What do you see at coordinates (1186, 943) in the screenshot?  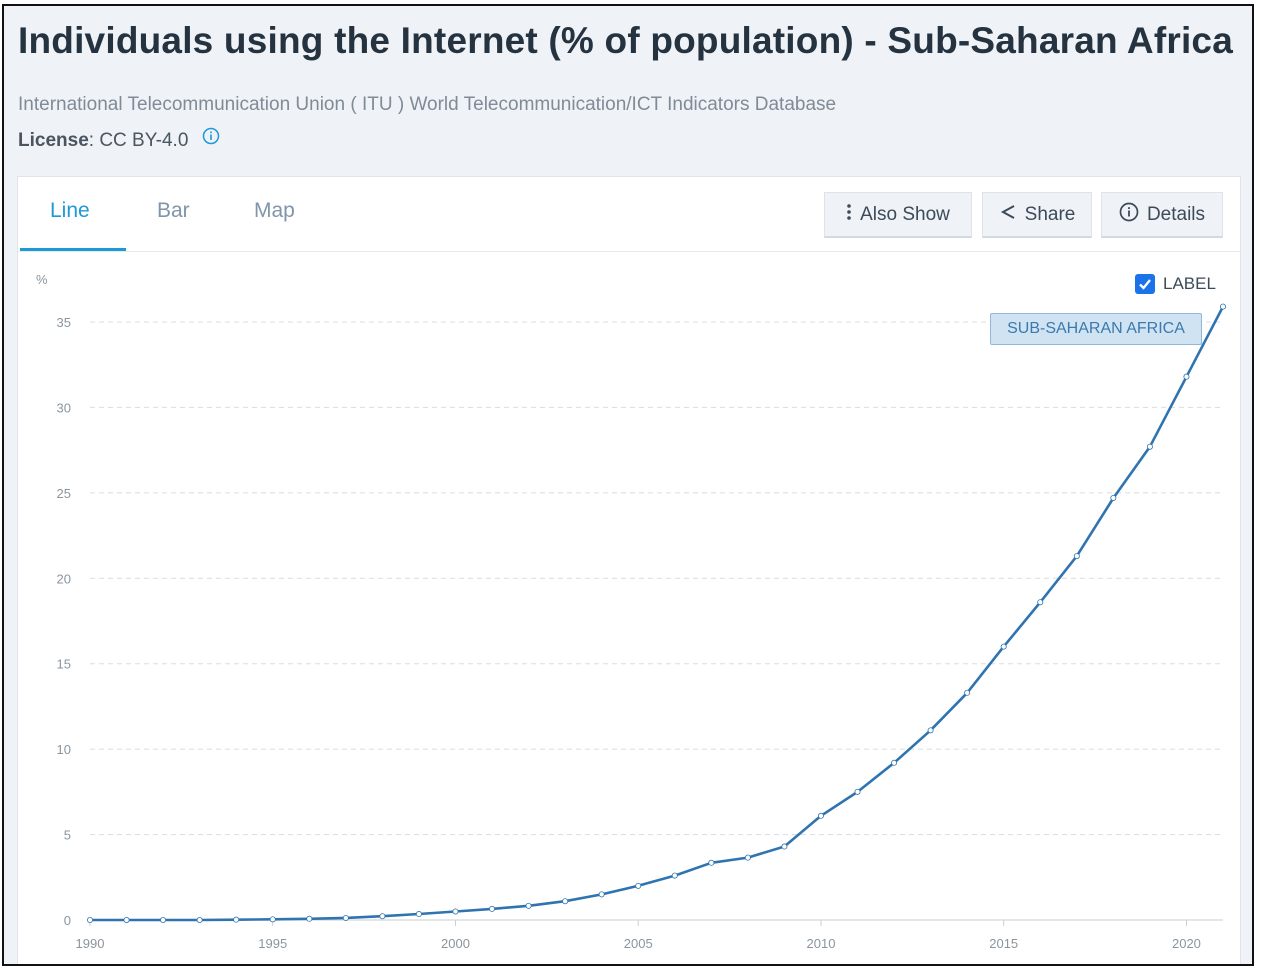 I see `x-tick-label: 2020` at bounding box center [1186, 943].